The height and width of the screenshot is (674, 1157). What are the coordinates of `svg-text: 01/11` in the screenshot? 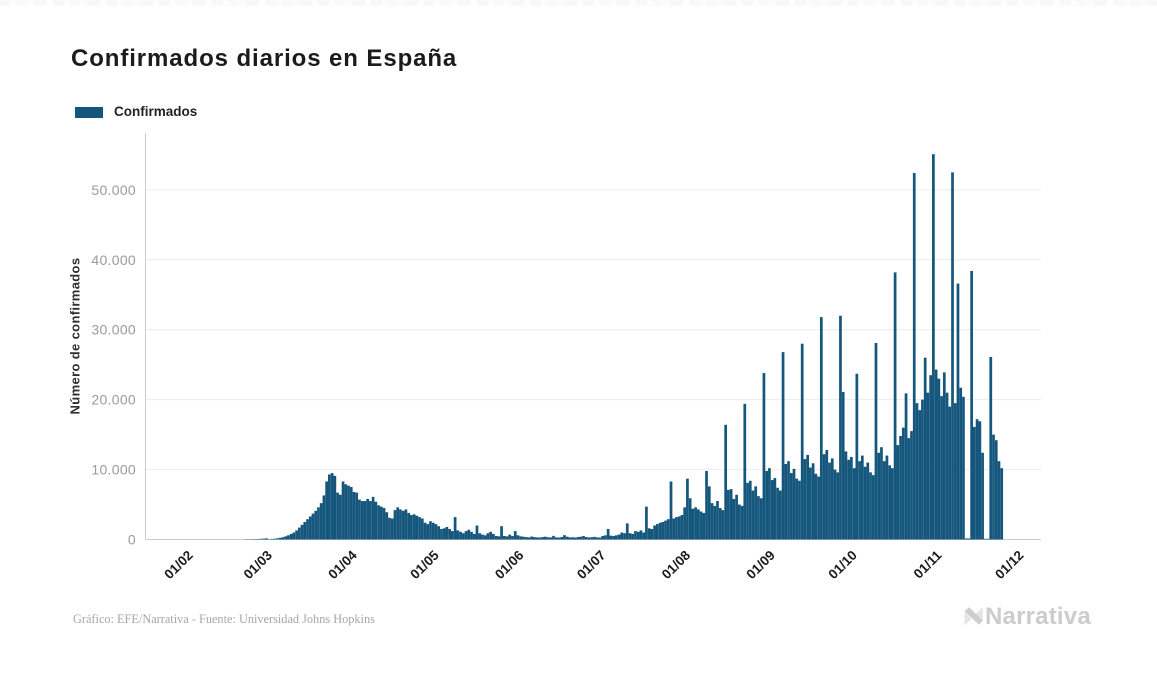 It's located at (928, 564).